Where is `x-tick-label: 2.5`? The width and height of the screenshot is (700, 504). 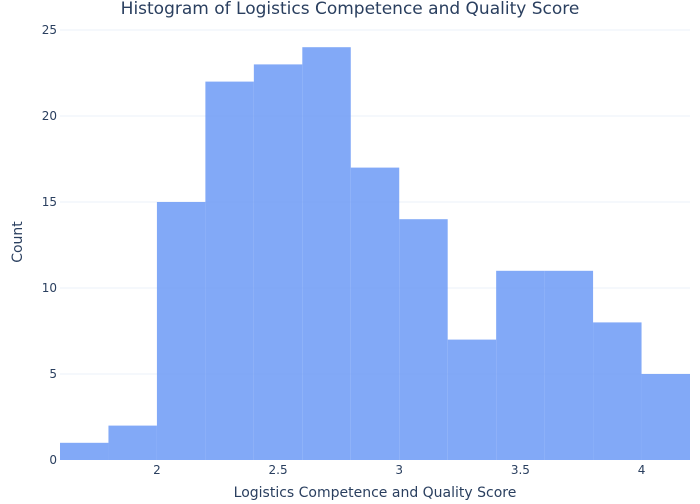 x-tick-label: 2.5 is located at coordinates (278, 470).